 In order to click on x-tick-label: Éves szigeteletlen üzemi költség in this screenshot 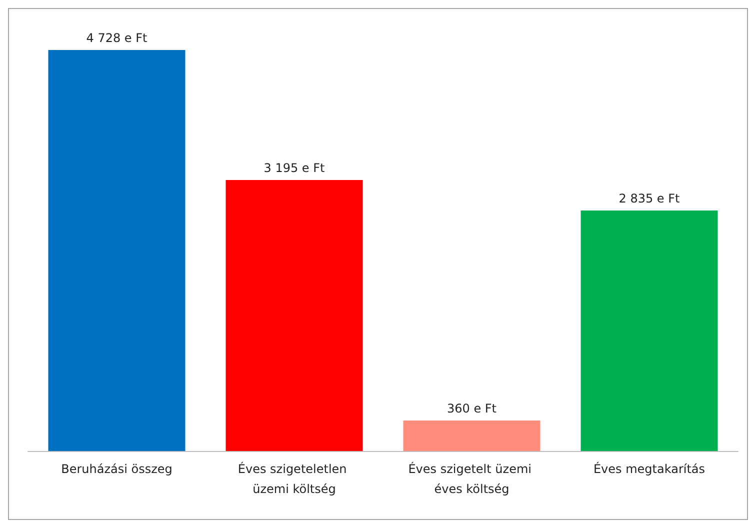, I will do `click(294, 478)`.